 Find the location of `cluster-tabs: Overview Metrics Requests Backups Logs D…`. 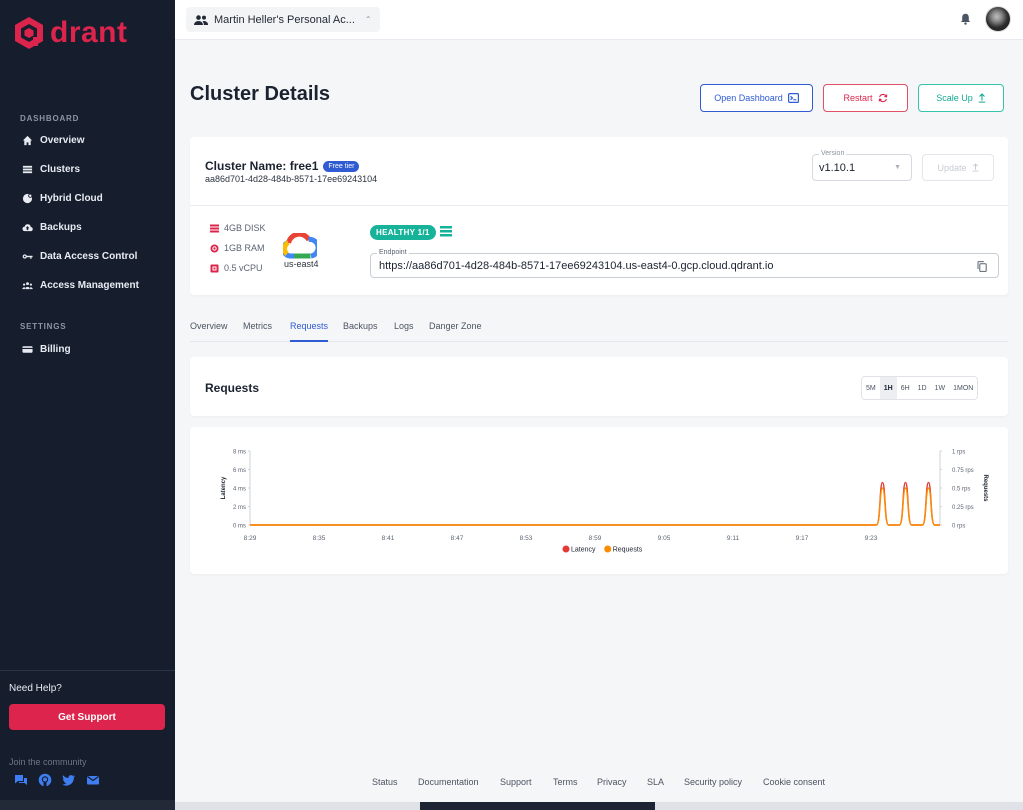

cluster-tabs: Overview Metrics Requests Backups Logs D… is located at coordinates (599, 331).